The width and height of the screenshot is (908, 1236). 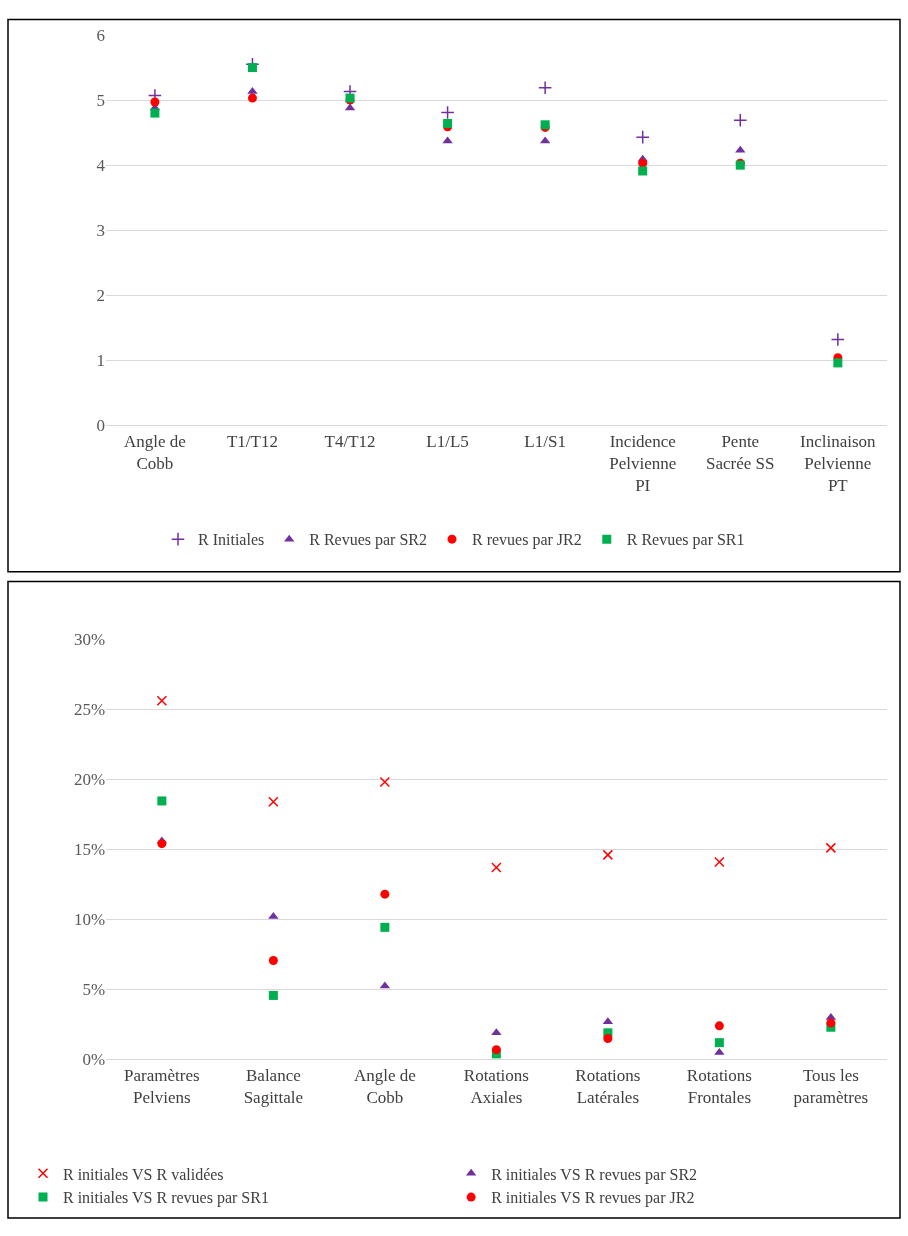 I want to click on x-tick-label: Rotations Latérales, so click(x=608, y=1086).